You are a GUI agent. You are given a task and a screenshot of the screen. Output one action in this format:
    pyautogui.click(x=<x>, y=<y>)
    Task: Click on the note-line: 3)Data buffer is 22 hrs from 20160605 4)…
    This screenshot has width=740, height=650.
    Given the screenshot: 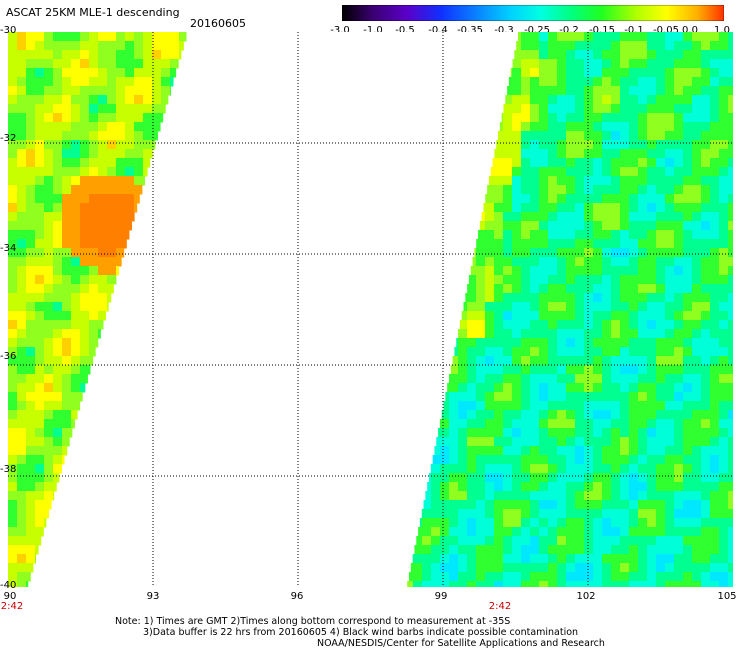 What is the action you would take?
    pyautogui.click(x=361, y=632)
    